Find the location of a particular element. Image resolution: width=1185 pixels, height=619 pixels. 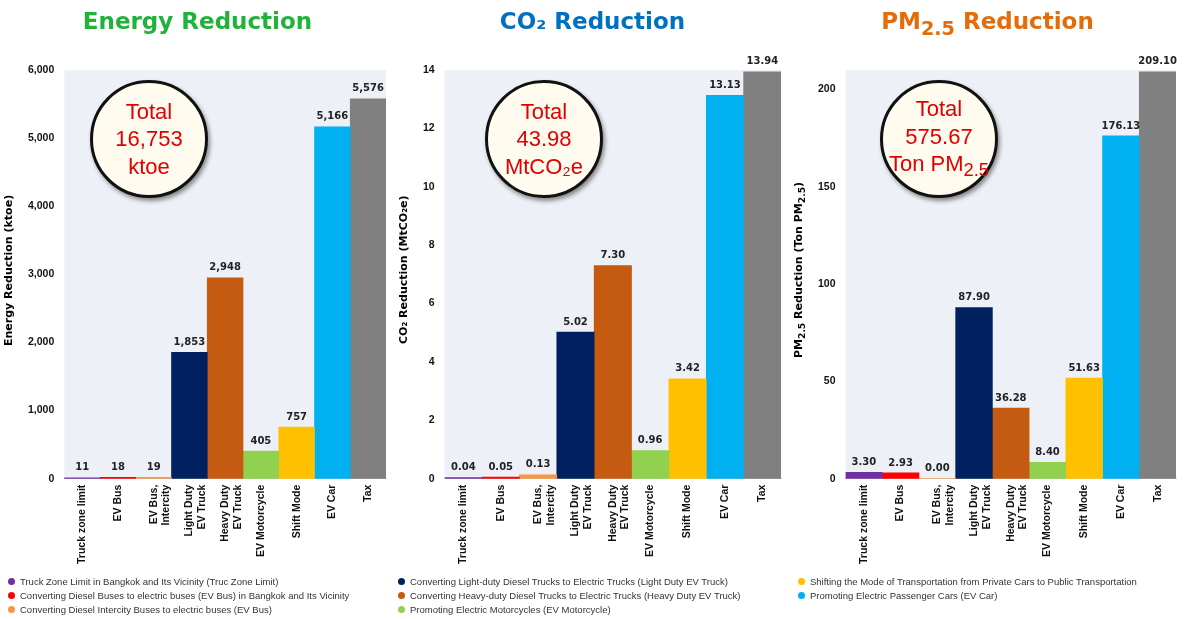

y-tick-label: 50 is located at coordinates (829, 380).